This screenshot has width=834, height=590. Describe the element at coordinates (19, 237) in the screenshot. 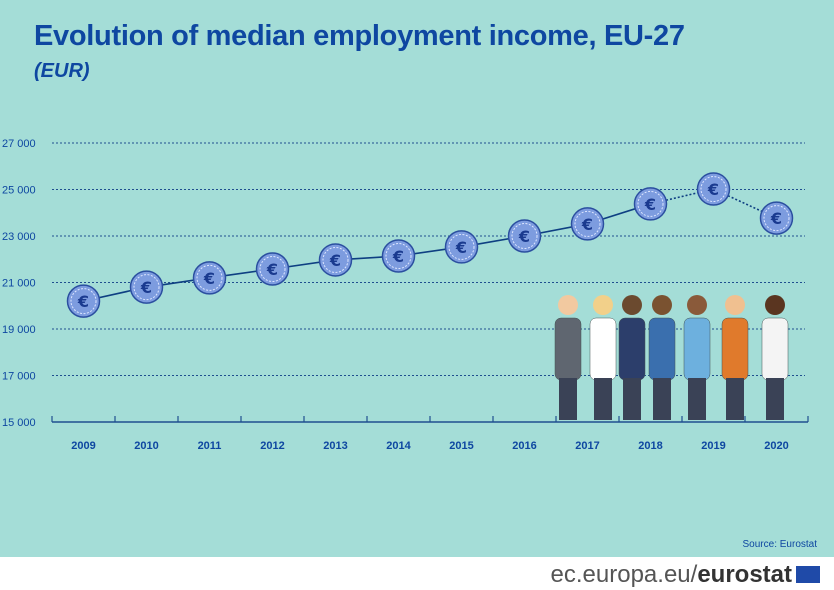

I see `y-tick-label: 23 000` at that location.